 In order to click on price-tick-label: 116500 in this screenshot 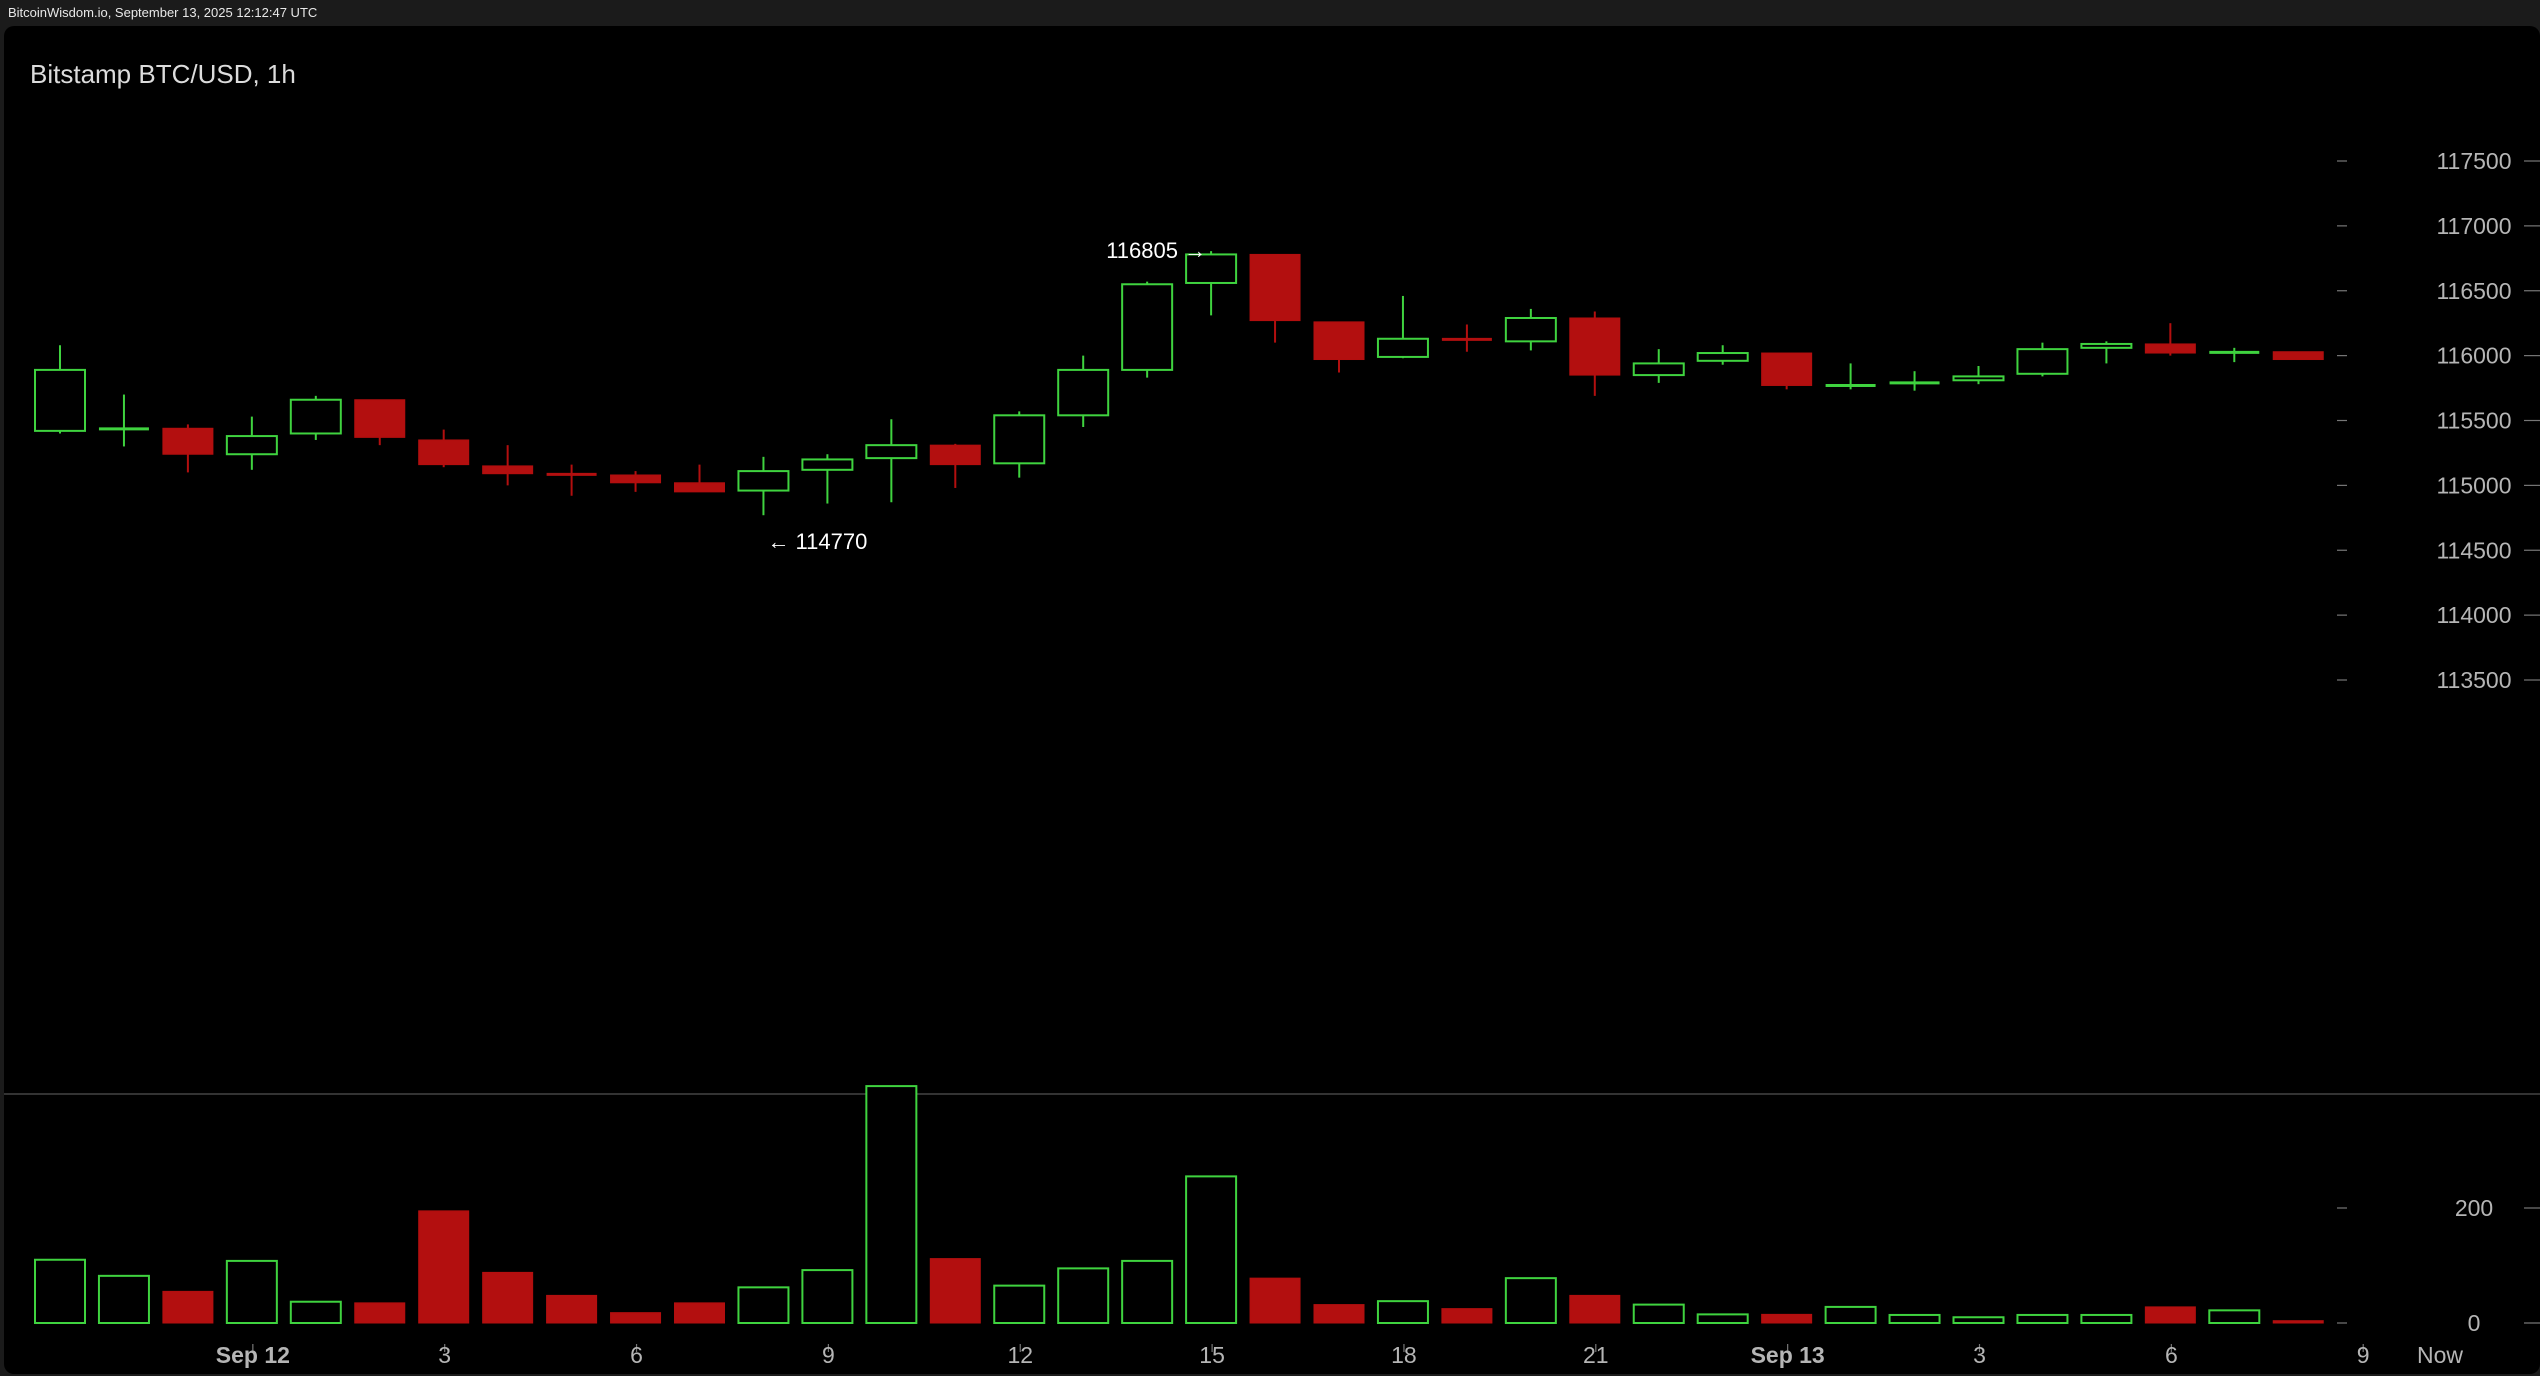, I will do `click(2473, 291)`.